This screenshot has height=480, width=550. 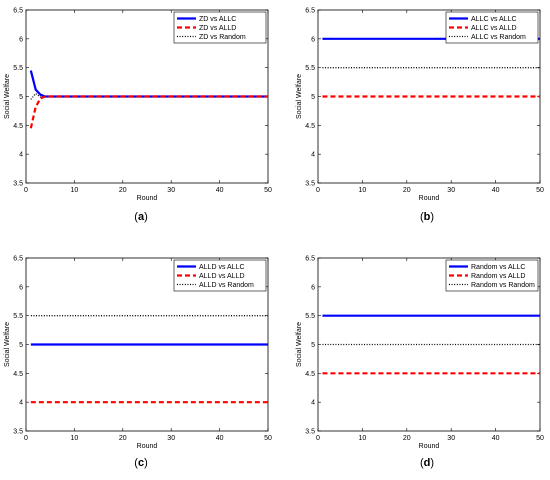 What do you see at coordinates (222, 37) in the screenshot?
I see `legend-entry: ZD vs Random` at bounding box center [222, 37].